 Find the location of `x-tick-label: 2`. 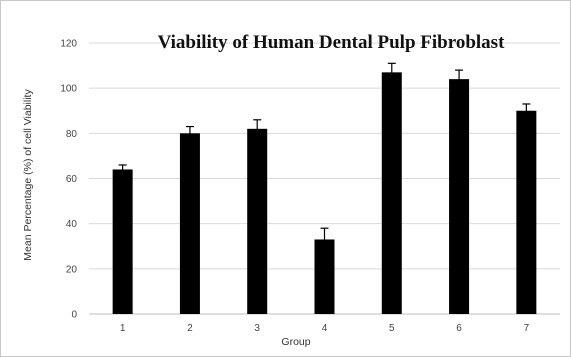

x-tick-label: 2 is located at coordinates (190, 328).